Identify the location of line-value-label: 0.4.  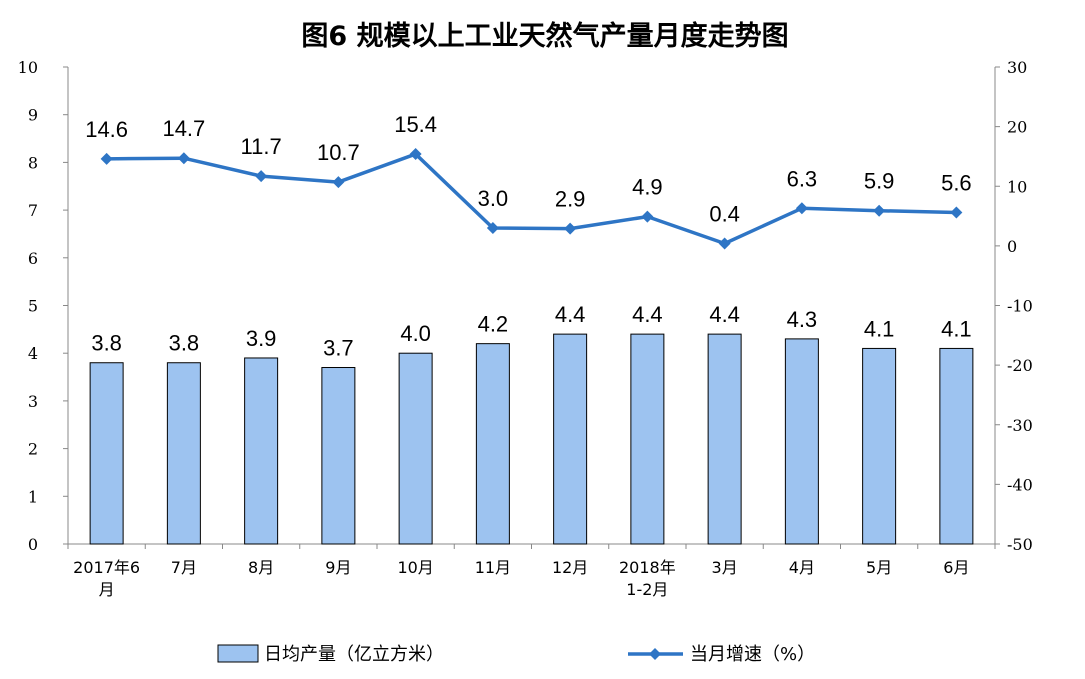
(724, 213).